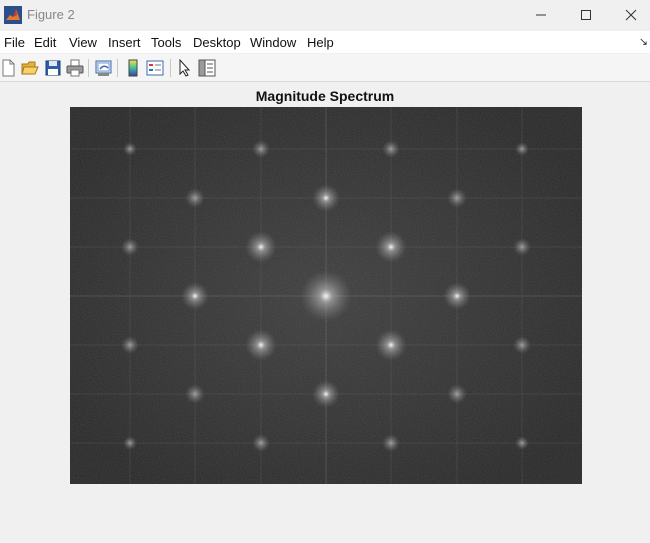  I want to click on insert-colorbar-button, so click(133, 68).